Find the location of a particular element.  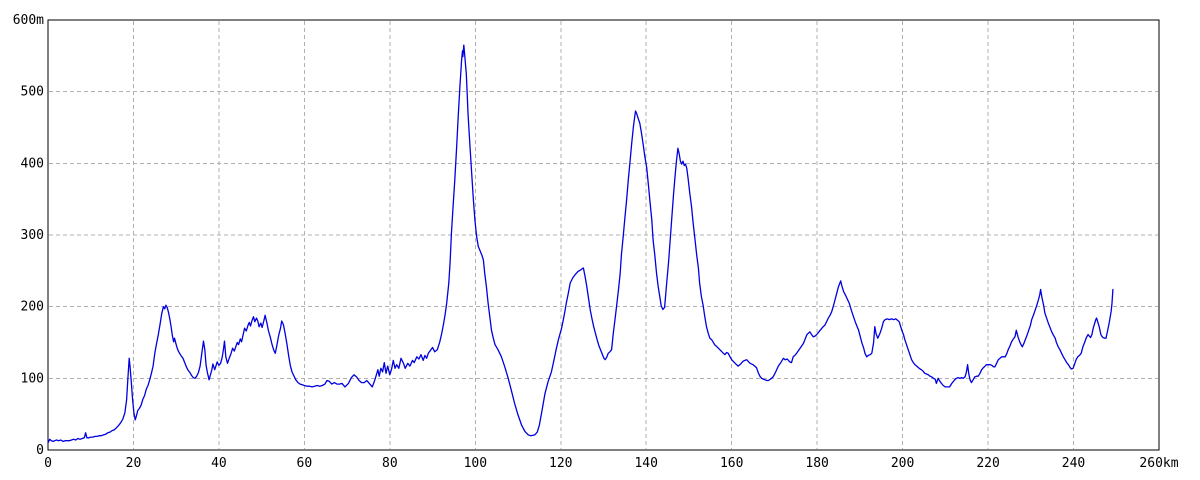

y-tick-label: 500 is located at coordinates (32, 92).